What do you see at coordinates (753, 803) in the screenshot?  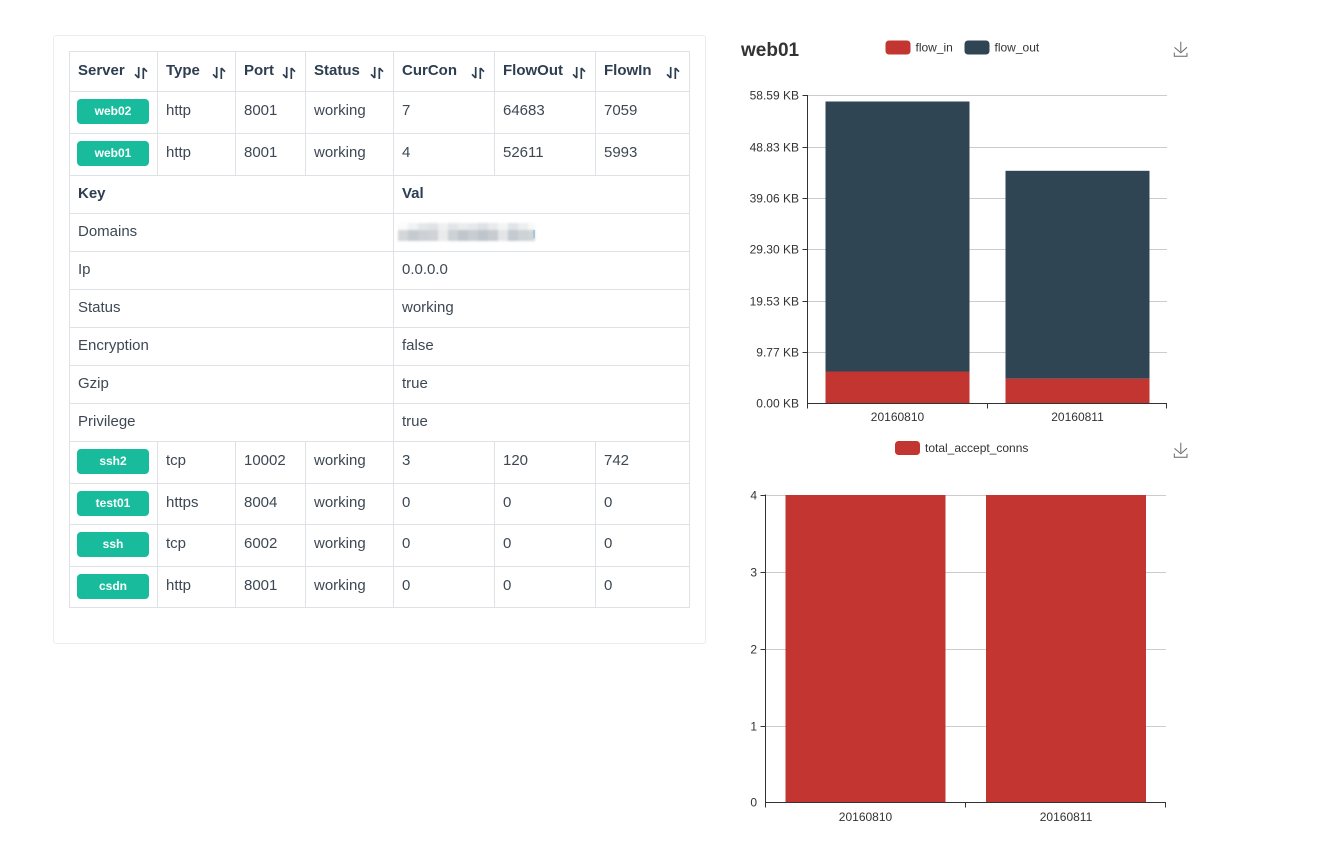 I see `svg-text: 0` at bounding box center [753, 803].